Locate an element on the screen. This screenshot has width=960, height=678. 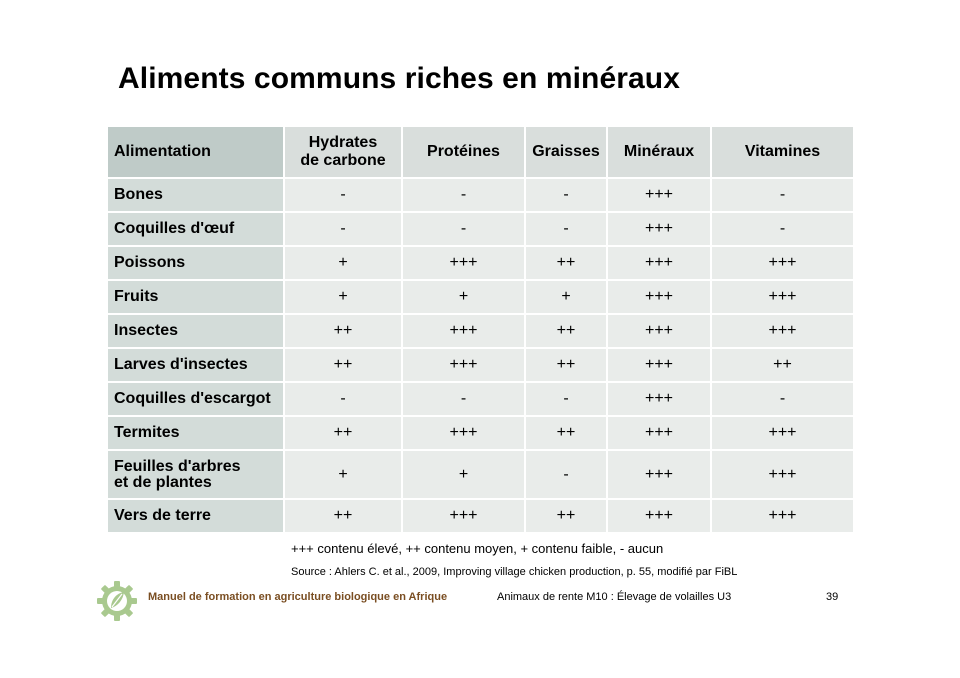
table-row: Termites ++ +++ ++ +++ +++ is located at coordinates (480, 433).